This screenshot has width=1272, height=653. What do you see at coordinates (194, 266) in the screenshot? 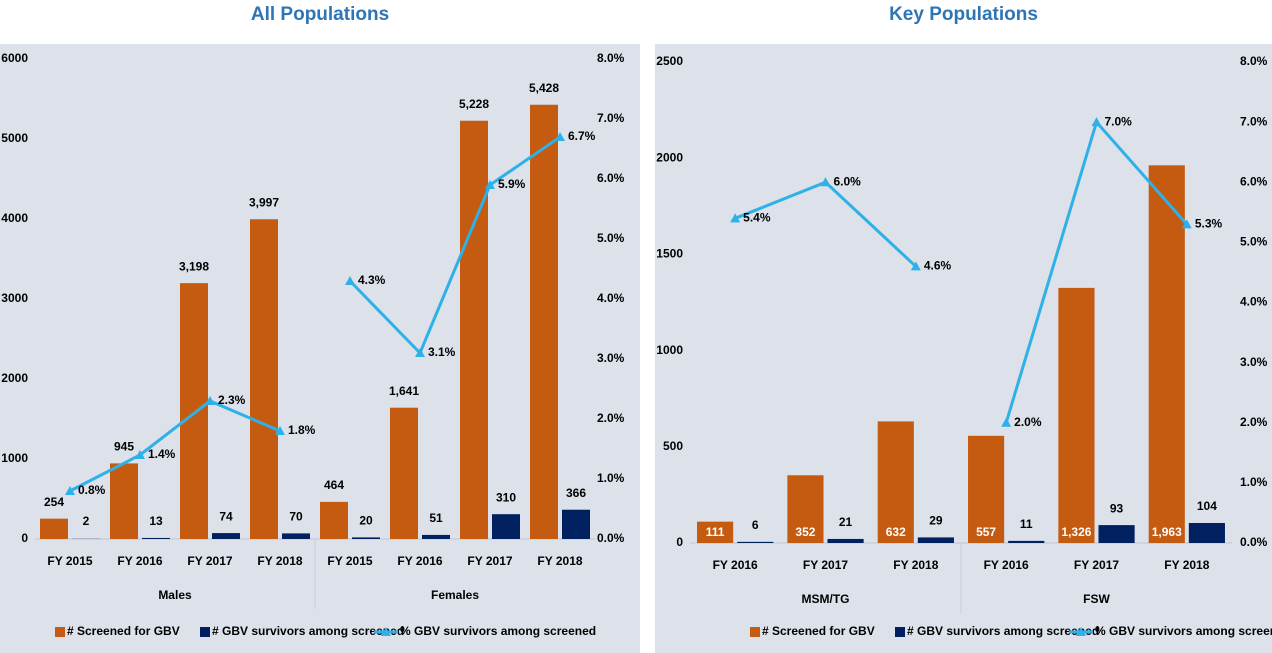
I see `data-label: 3,198` at bounding box center [194, 266].